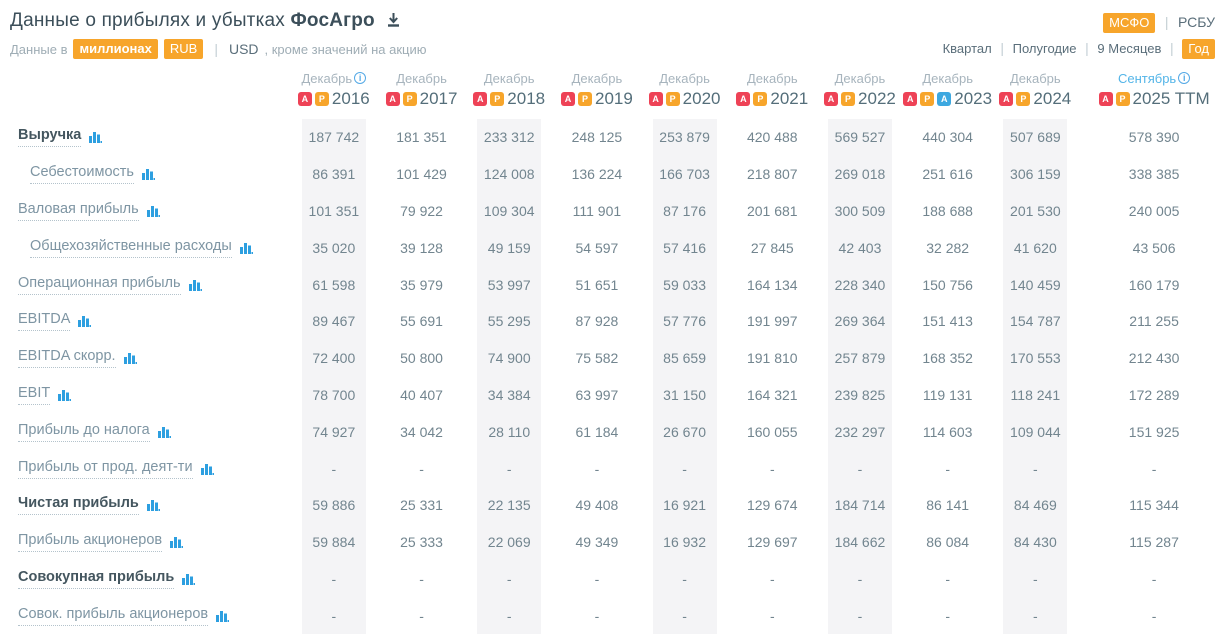 Image resolution: width=1229 pixels, height=637 pixels. What do you see at coordinates (1154, 358) in the screenshot?
I see `cell-value: 212 430` at bounding box center [1154, 358].